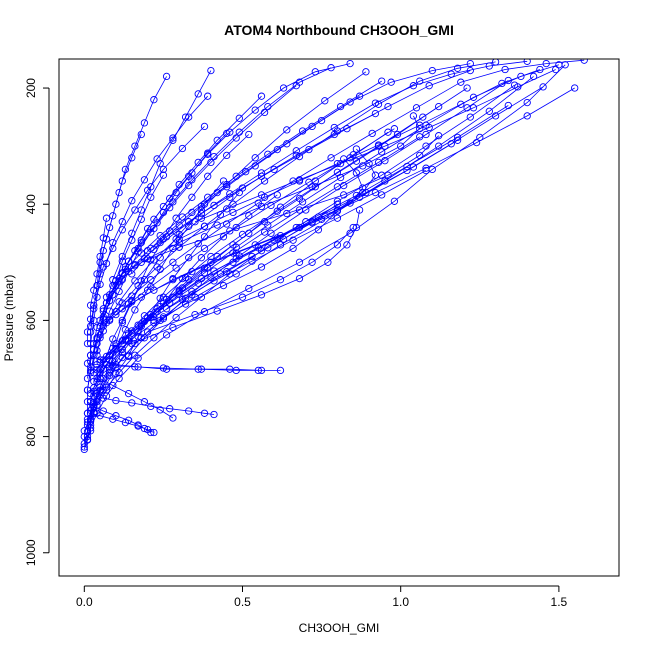 This screenshot has height=650, width=650. I want to click on x-tick-label: 0.5, so click(242, 602).